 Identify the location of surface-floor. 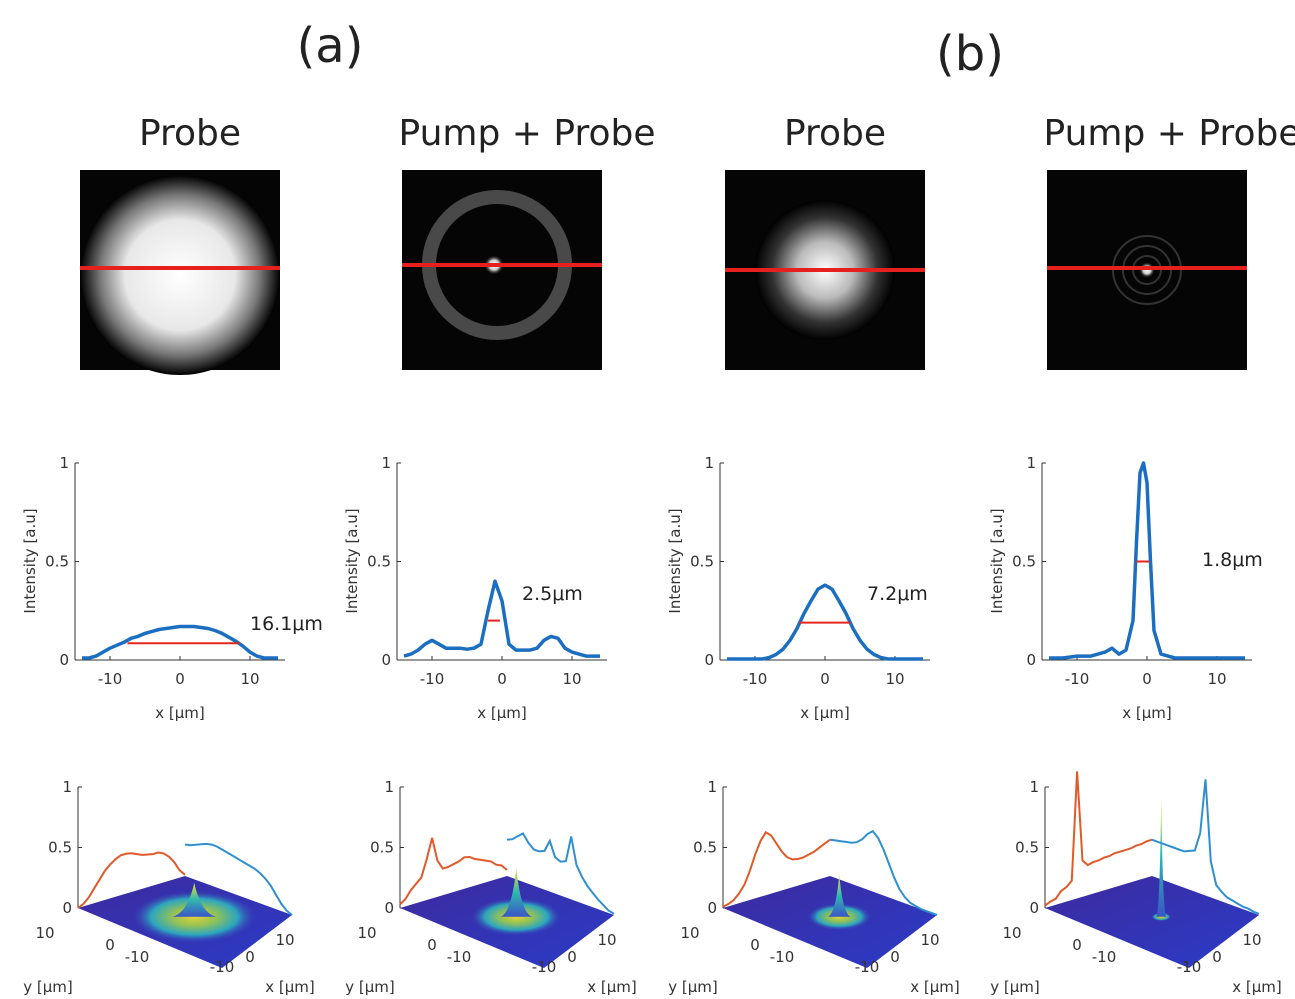
(1152, 922).